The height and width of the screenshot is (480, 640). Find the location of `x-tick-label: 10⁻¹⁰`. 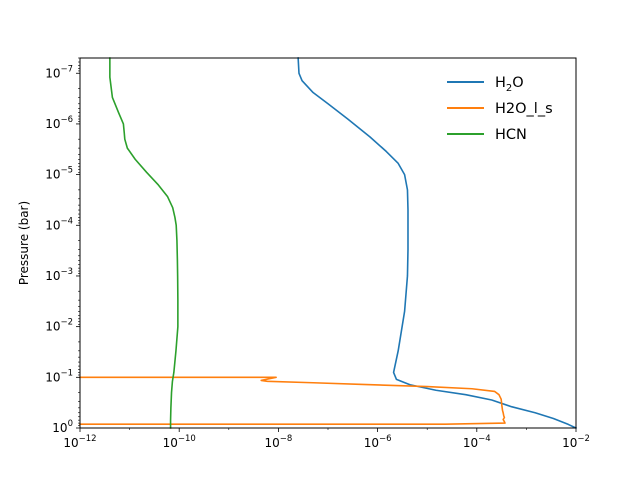

x-tick-label: 10⁻¹⁰ is located at coordinates (179, 442).